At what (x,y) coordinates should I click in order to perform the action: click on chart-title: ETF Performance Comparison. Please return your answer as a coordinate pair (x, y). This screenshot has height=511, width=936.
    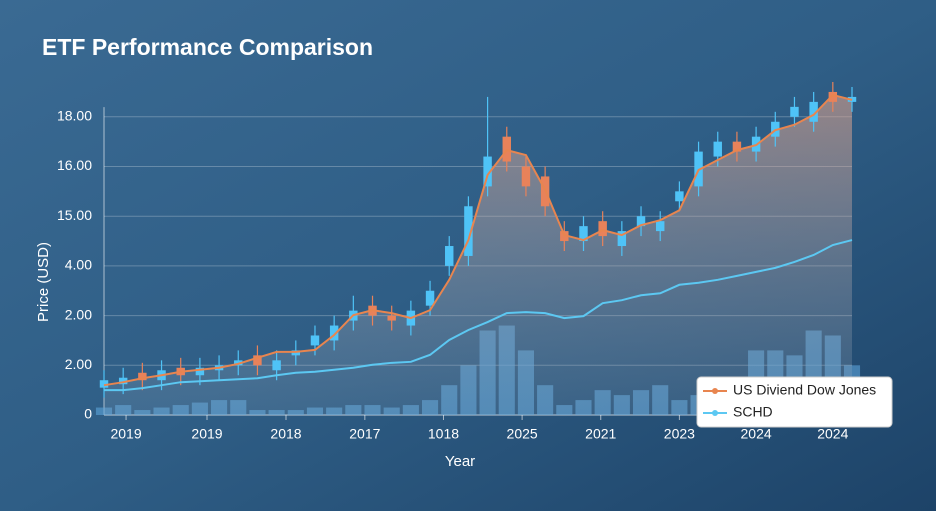
    Looking at the image, I should click on (207, 47).